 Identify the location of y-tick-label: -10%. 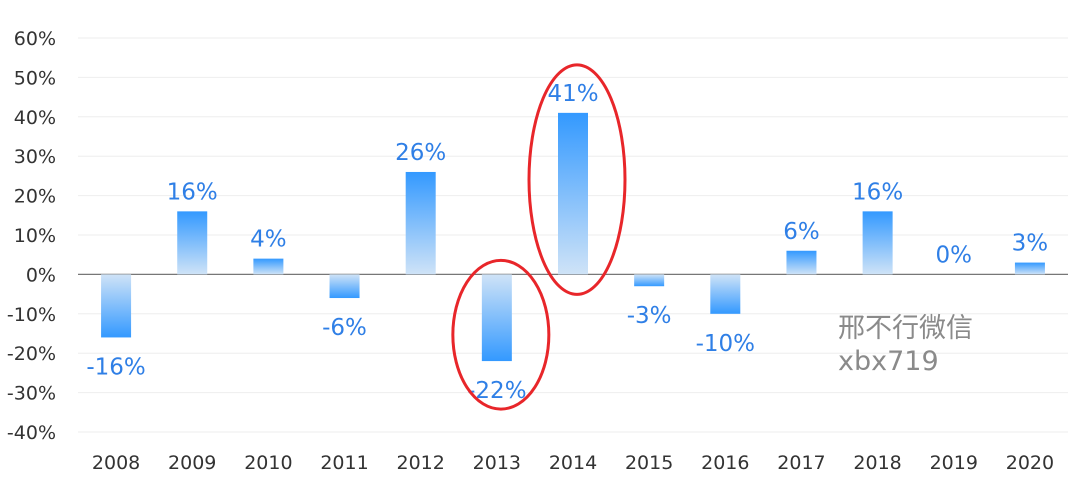
(31, 315).